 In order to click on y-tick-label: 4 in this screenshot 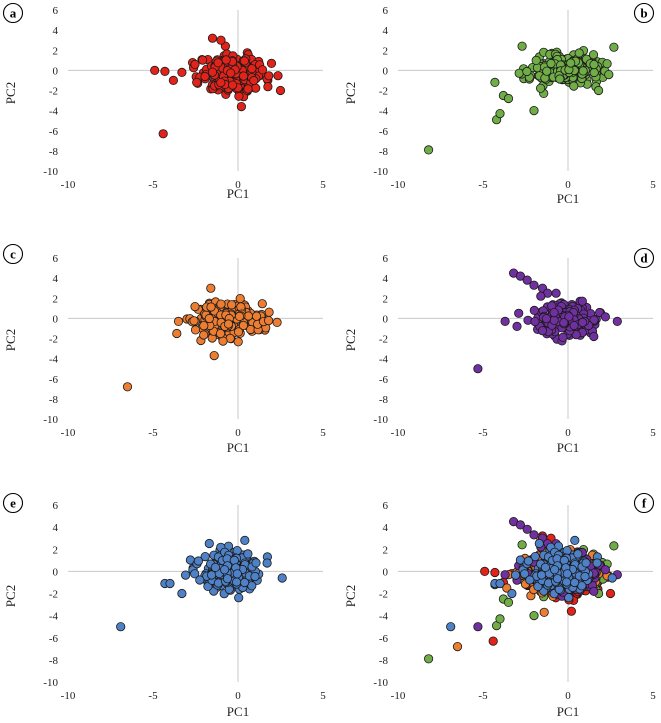, I will do `click(56, 279)`.